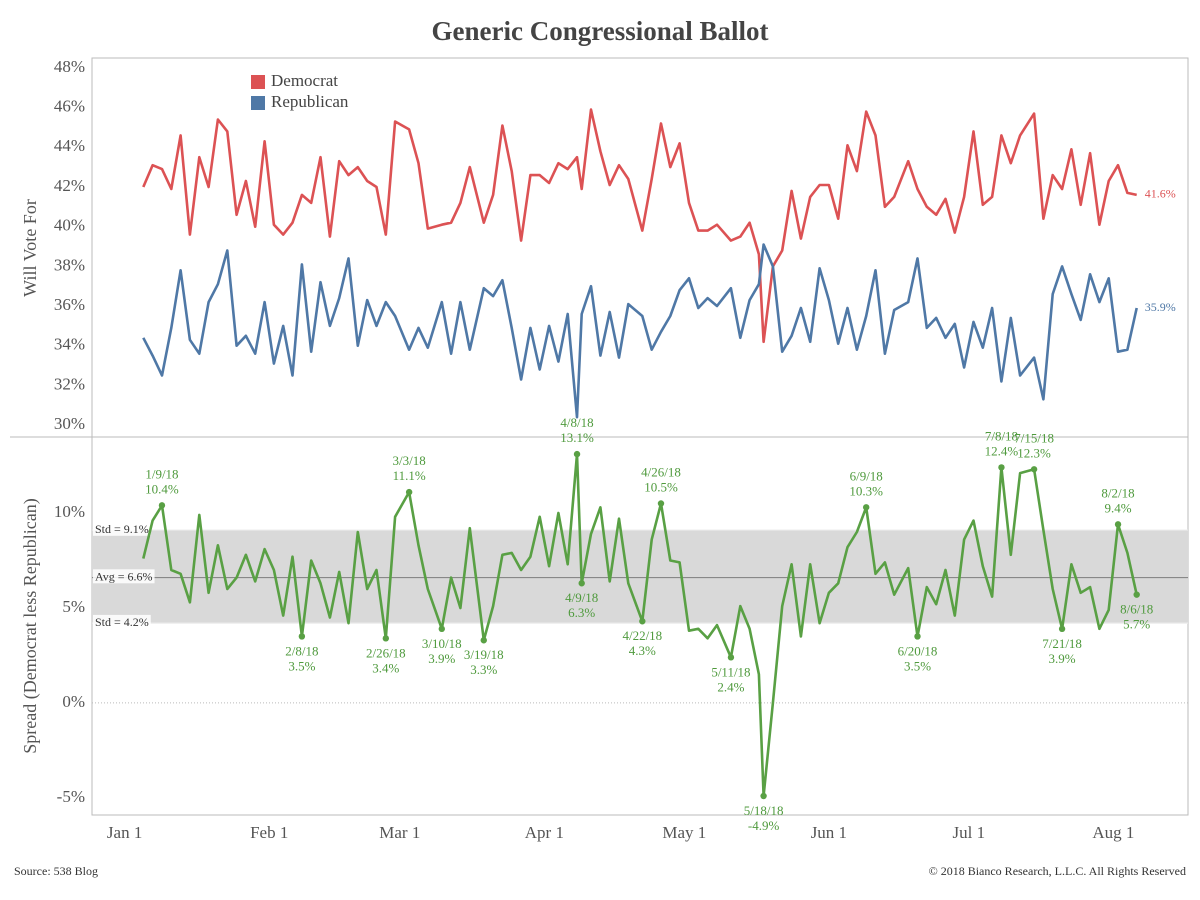 This screenshot has height=900, width=1200. What do you see at coordinates (409, 460) in the screenshot?
I see `annotation-date: 3/3/18` at bounding box center [409, 460].